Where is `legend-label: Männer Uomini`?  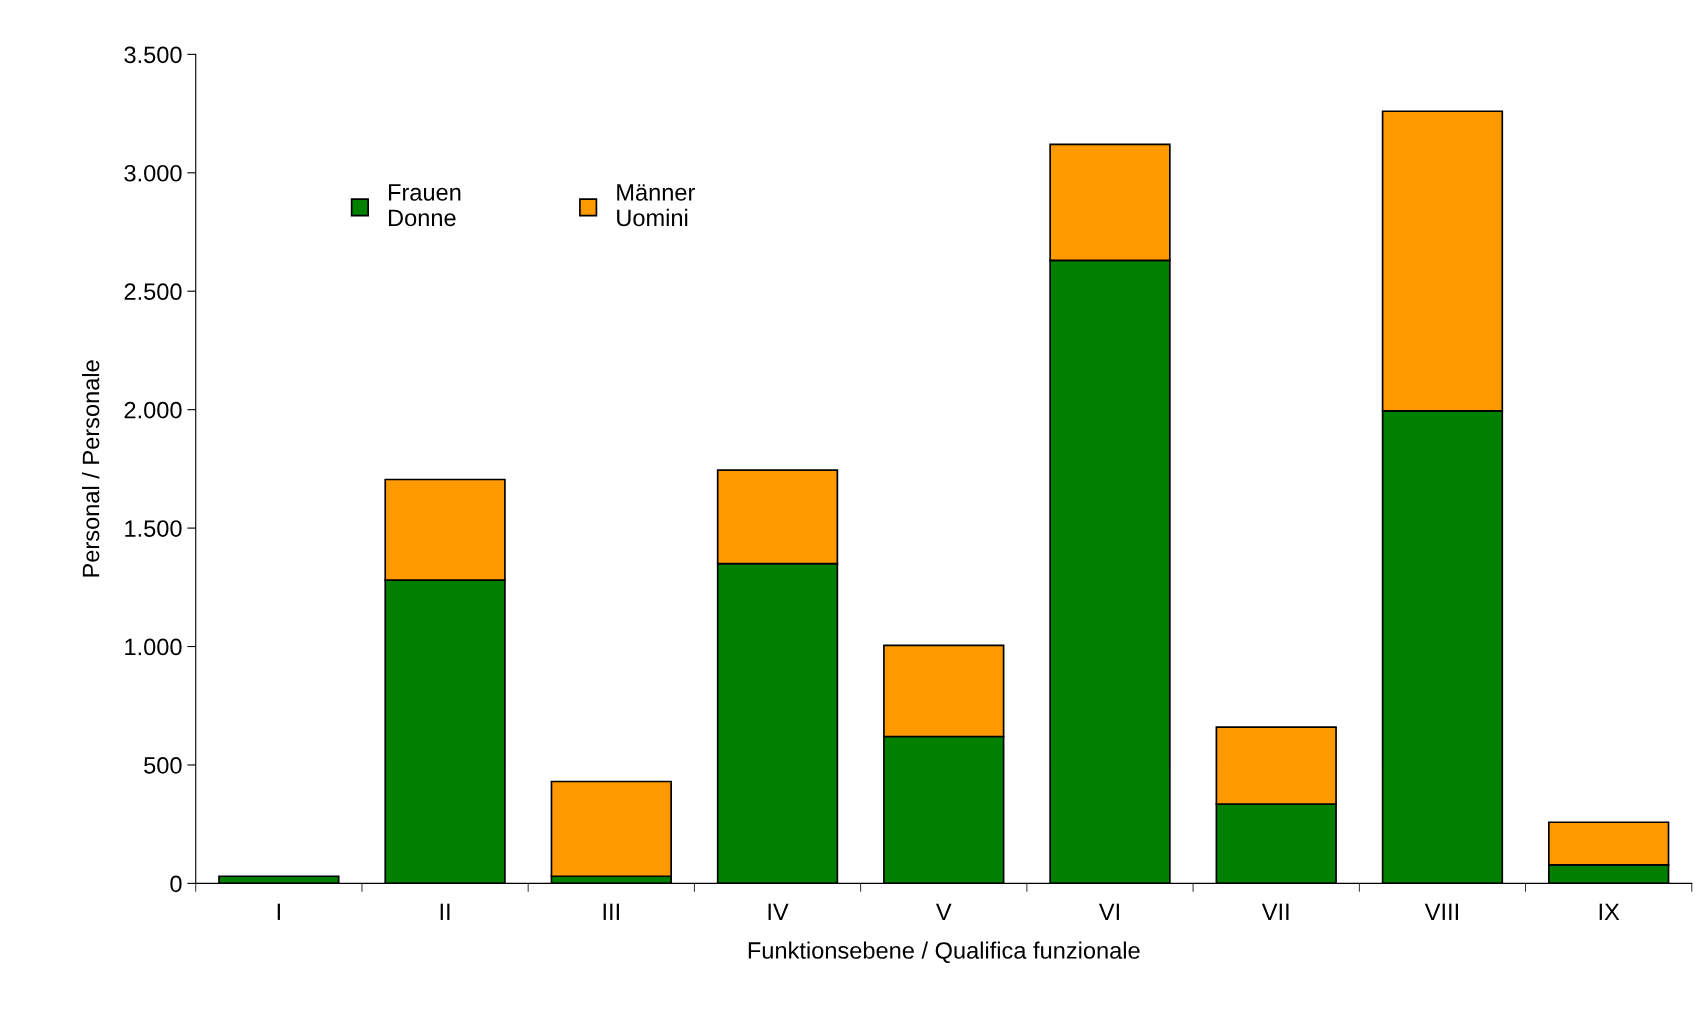
legend-label: Männer Uomini is located at coordinates (656, 205).